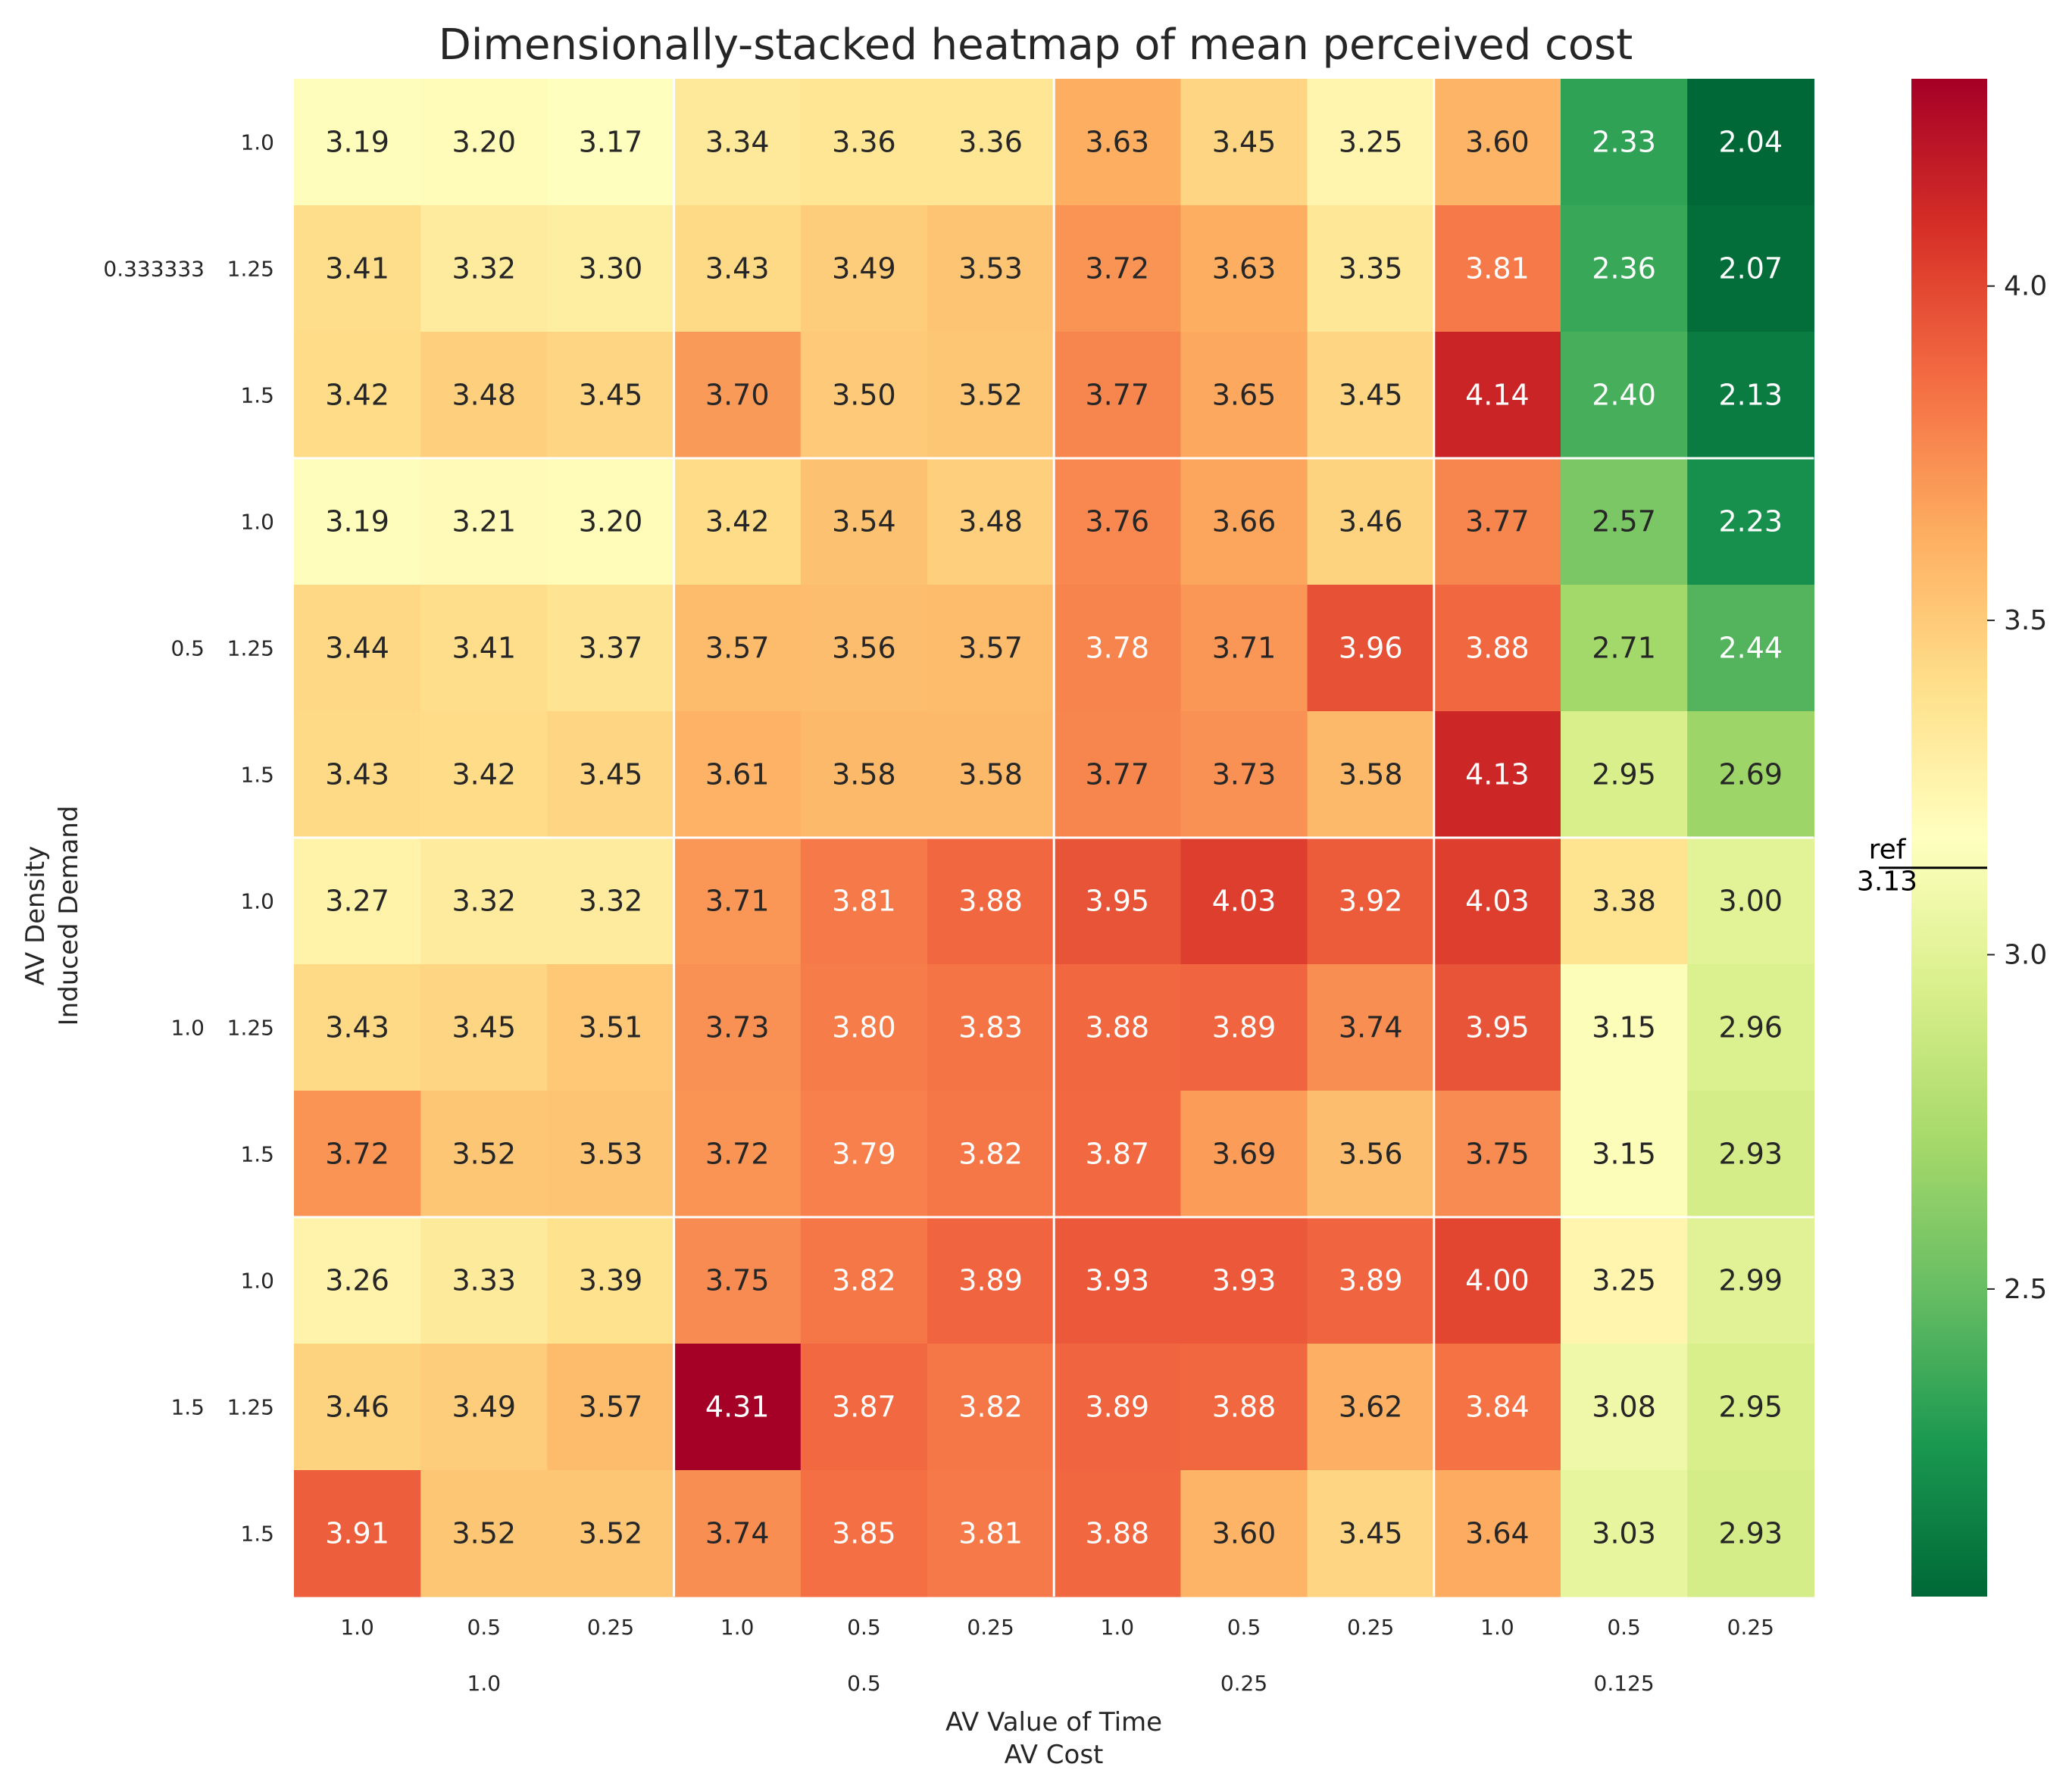 This screenshot has height=1792, width=2072. What do you see at coordinates (1750, 774) in the screenshot?
I see `cell-value-label: 2.69` at bounding box center [1750, 774].